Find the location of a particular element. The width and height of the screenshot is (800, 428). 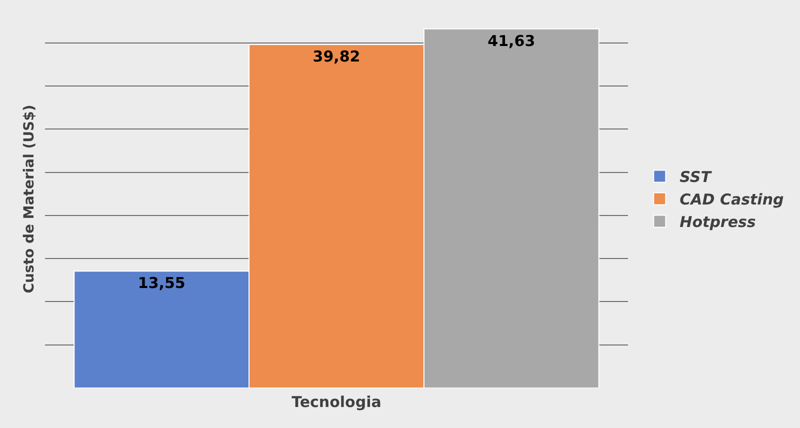

y-axis-title: Custo de Material (US$) is located at coordinates (30, 199).